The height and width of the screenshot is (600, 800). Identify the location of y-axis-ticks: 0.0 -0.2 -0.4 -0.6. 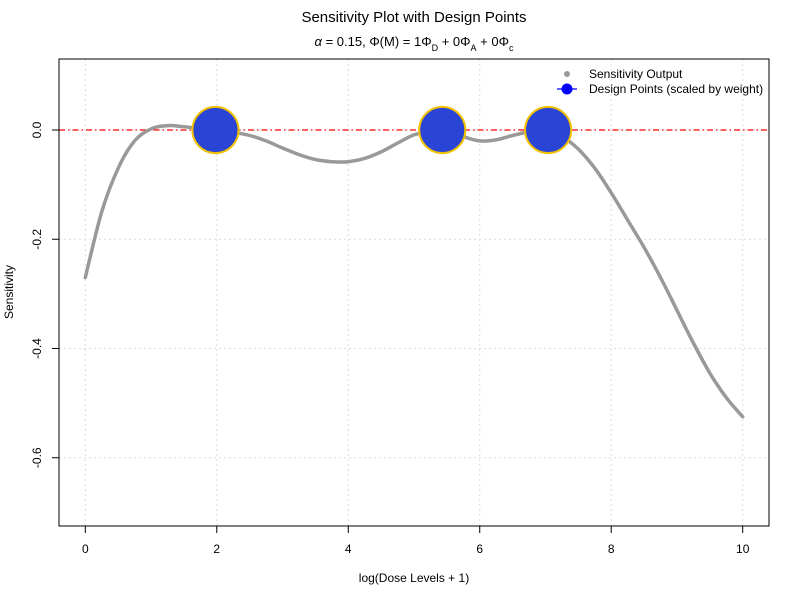
(44, 294).